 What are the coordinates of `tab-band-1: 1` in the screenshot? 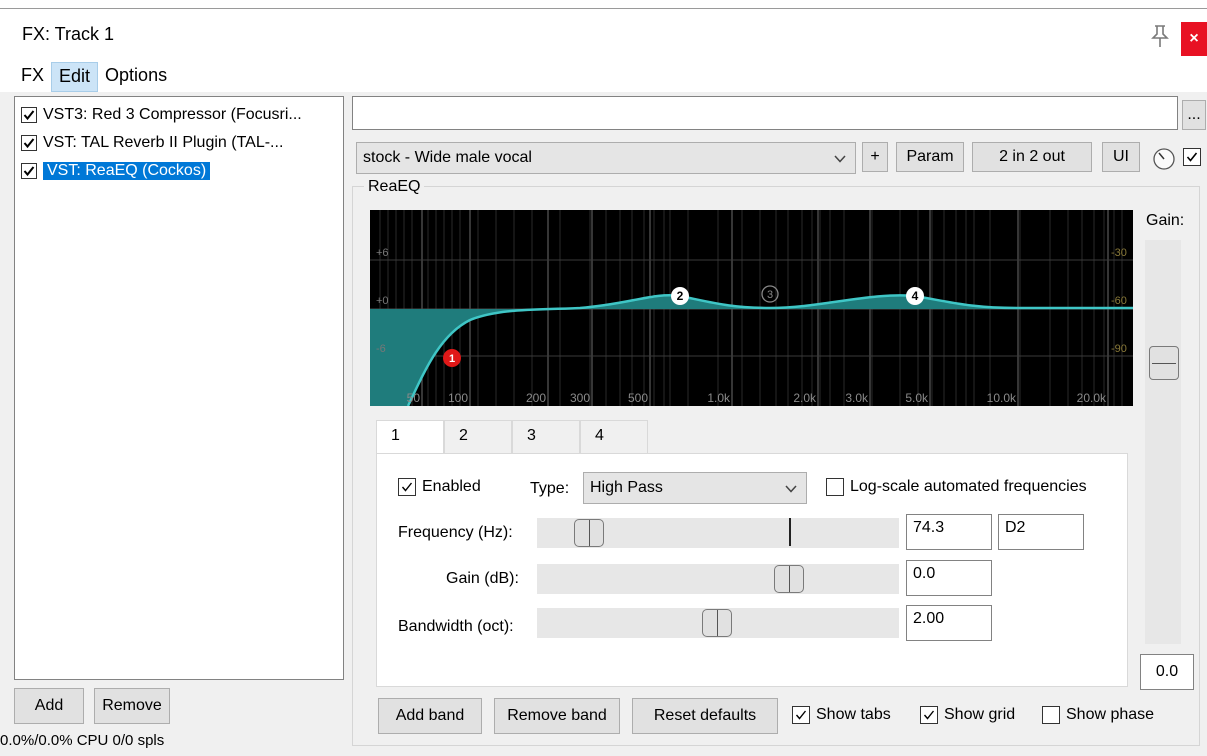 It's located at (410, 438).